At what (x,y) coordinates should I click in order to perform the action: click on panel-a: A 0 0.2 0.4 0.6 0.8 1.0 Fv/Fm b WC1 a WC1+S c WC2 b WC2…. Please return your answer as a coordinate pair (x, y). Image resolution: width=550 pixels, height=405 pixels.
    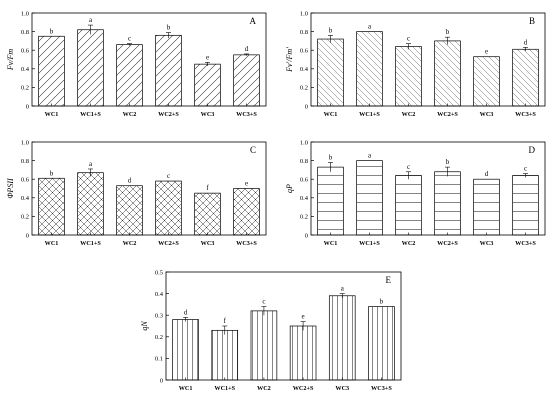
    Looking at the image, I should click on (136, 64).